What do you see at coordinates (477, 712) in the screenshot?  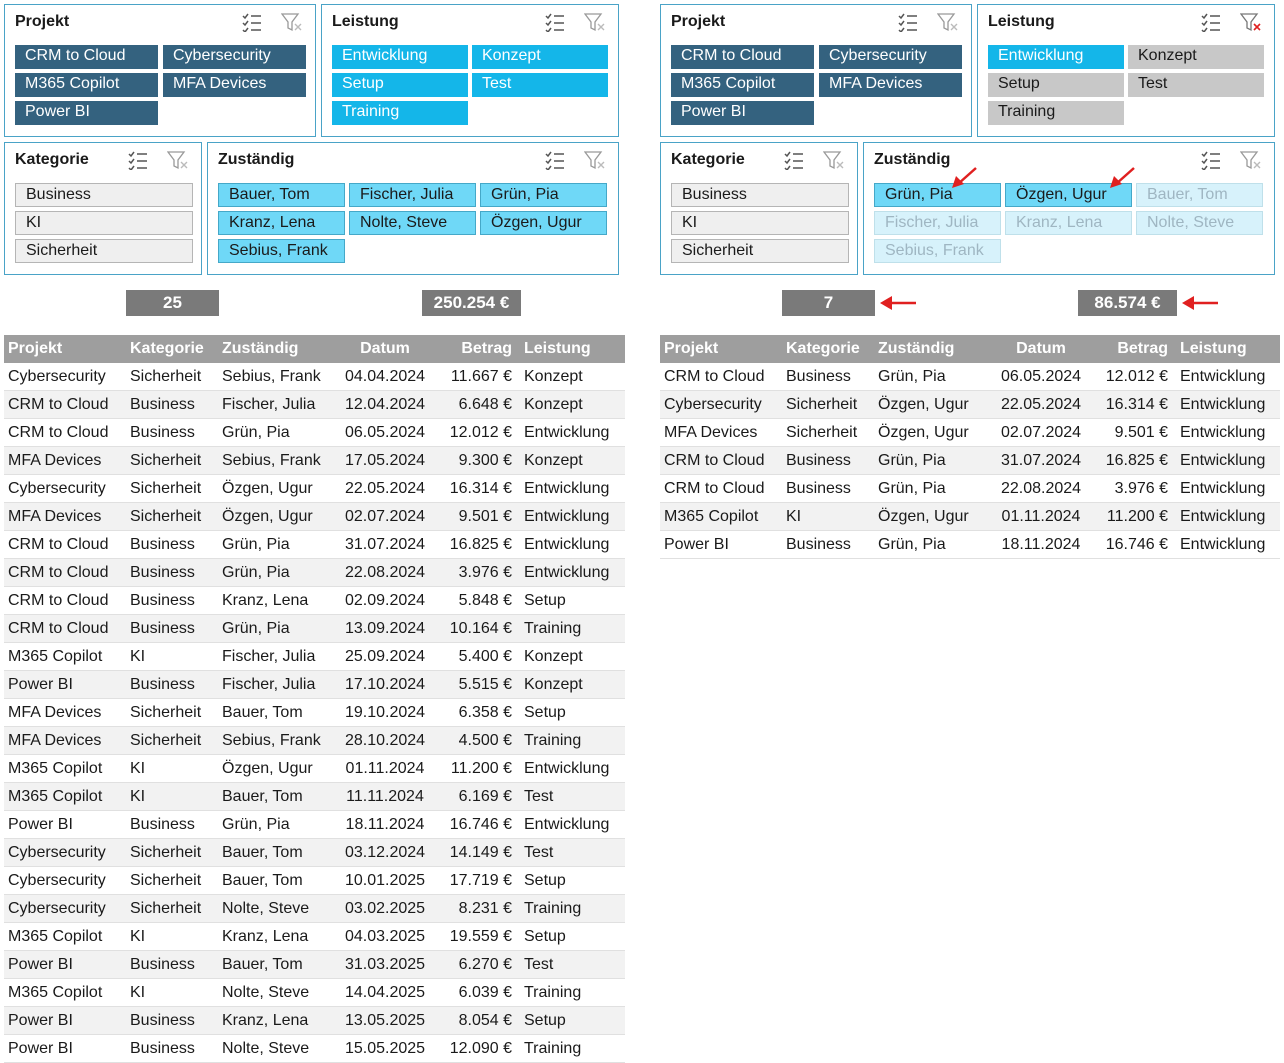 I see `table-cell: 6.358 €` at bounding box center [477, 712].